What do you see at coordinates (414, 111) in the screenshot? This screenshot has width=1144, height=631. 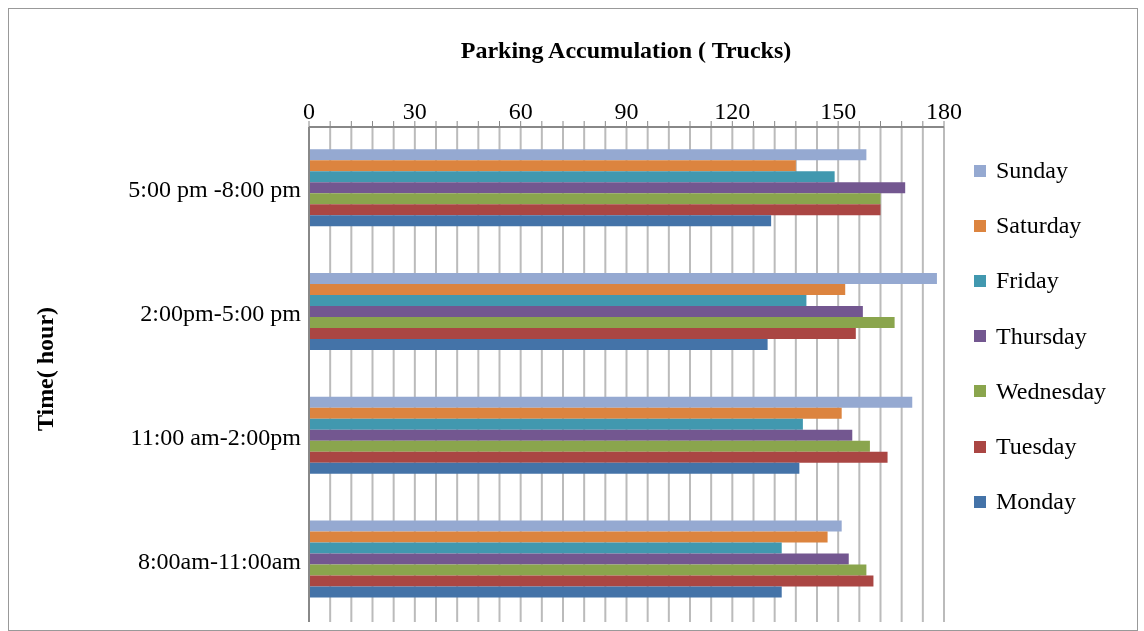 I see `x-tick-label: 30` at bounding box center [414, 111].